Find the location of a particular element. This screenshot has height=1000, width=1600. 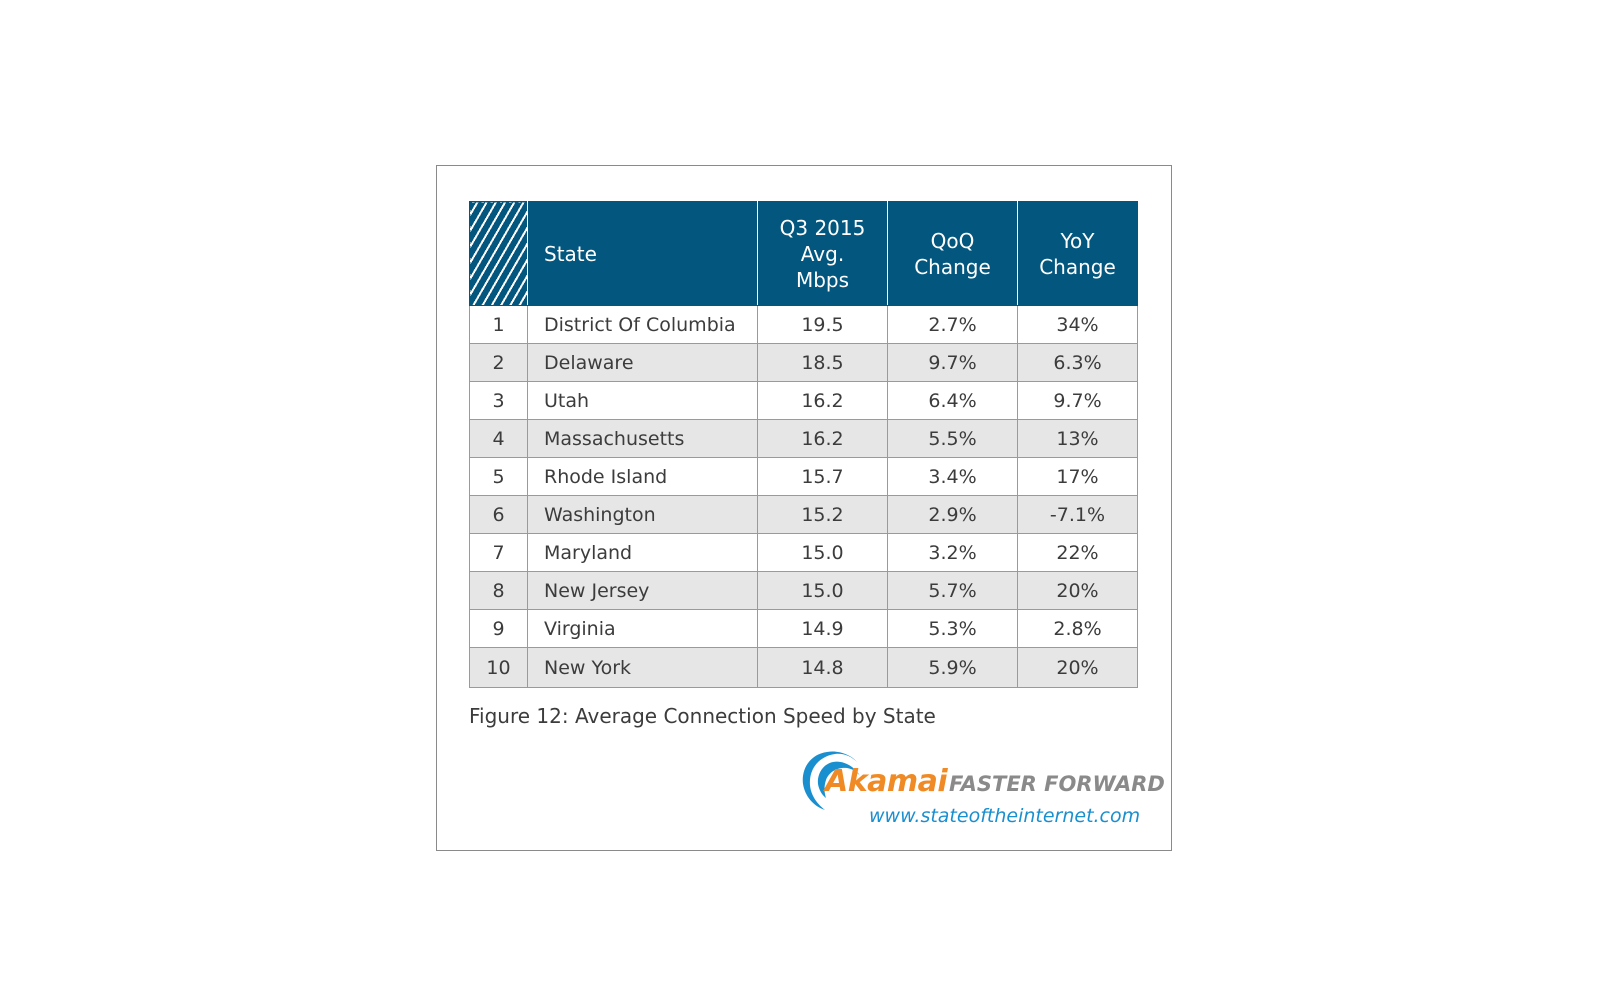

state-cell: Delaware is located at coordinates (642, 362).